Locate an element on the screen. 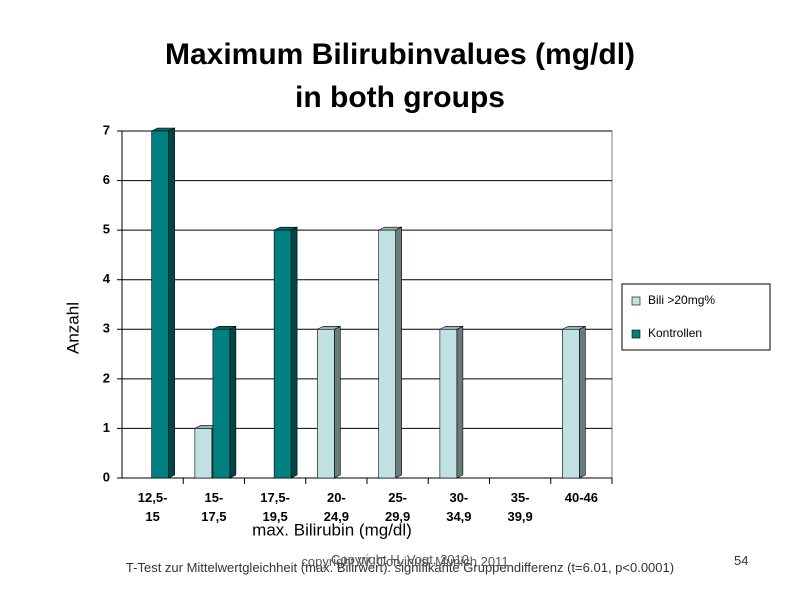  y-tick-label: 7 is located at coordinates (106, 129).